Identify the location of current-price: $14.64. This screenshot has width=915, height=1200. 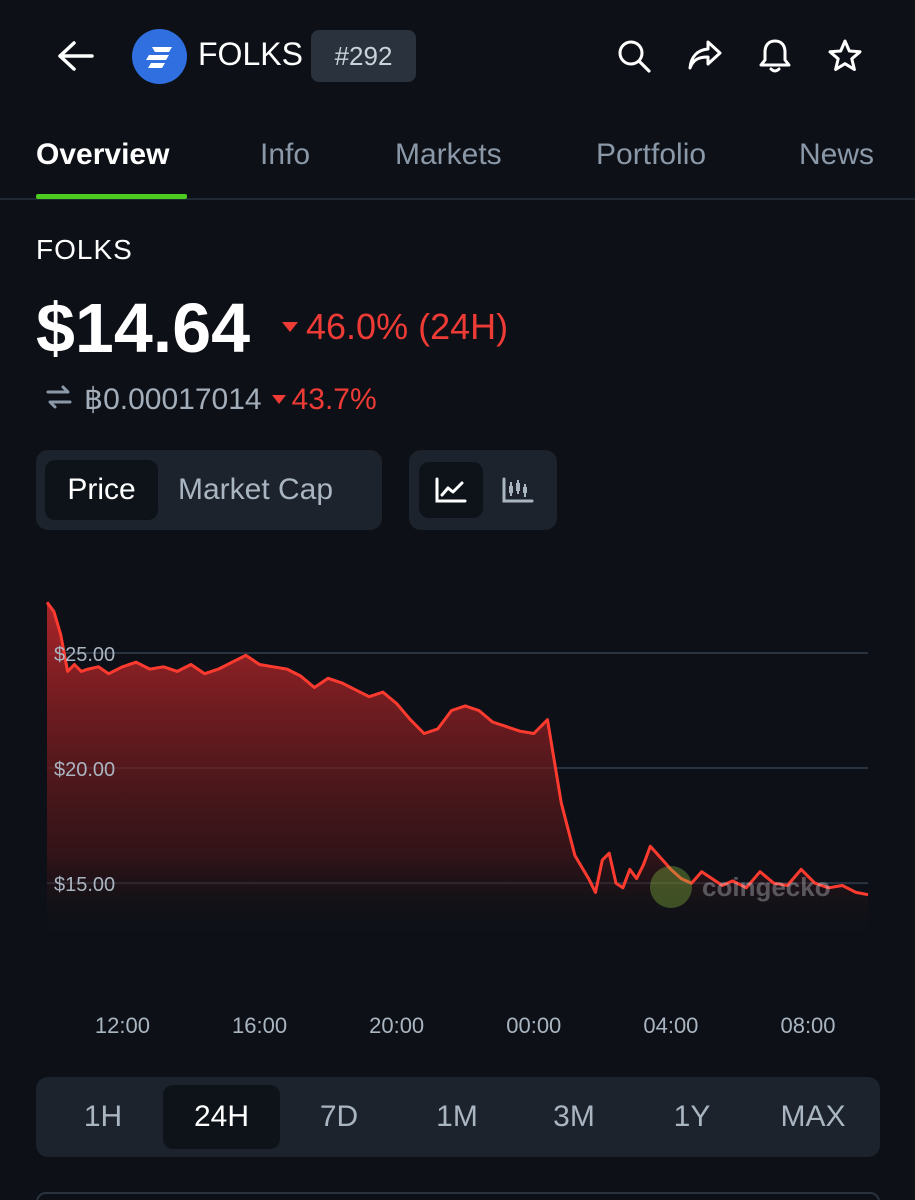
(143, 328).